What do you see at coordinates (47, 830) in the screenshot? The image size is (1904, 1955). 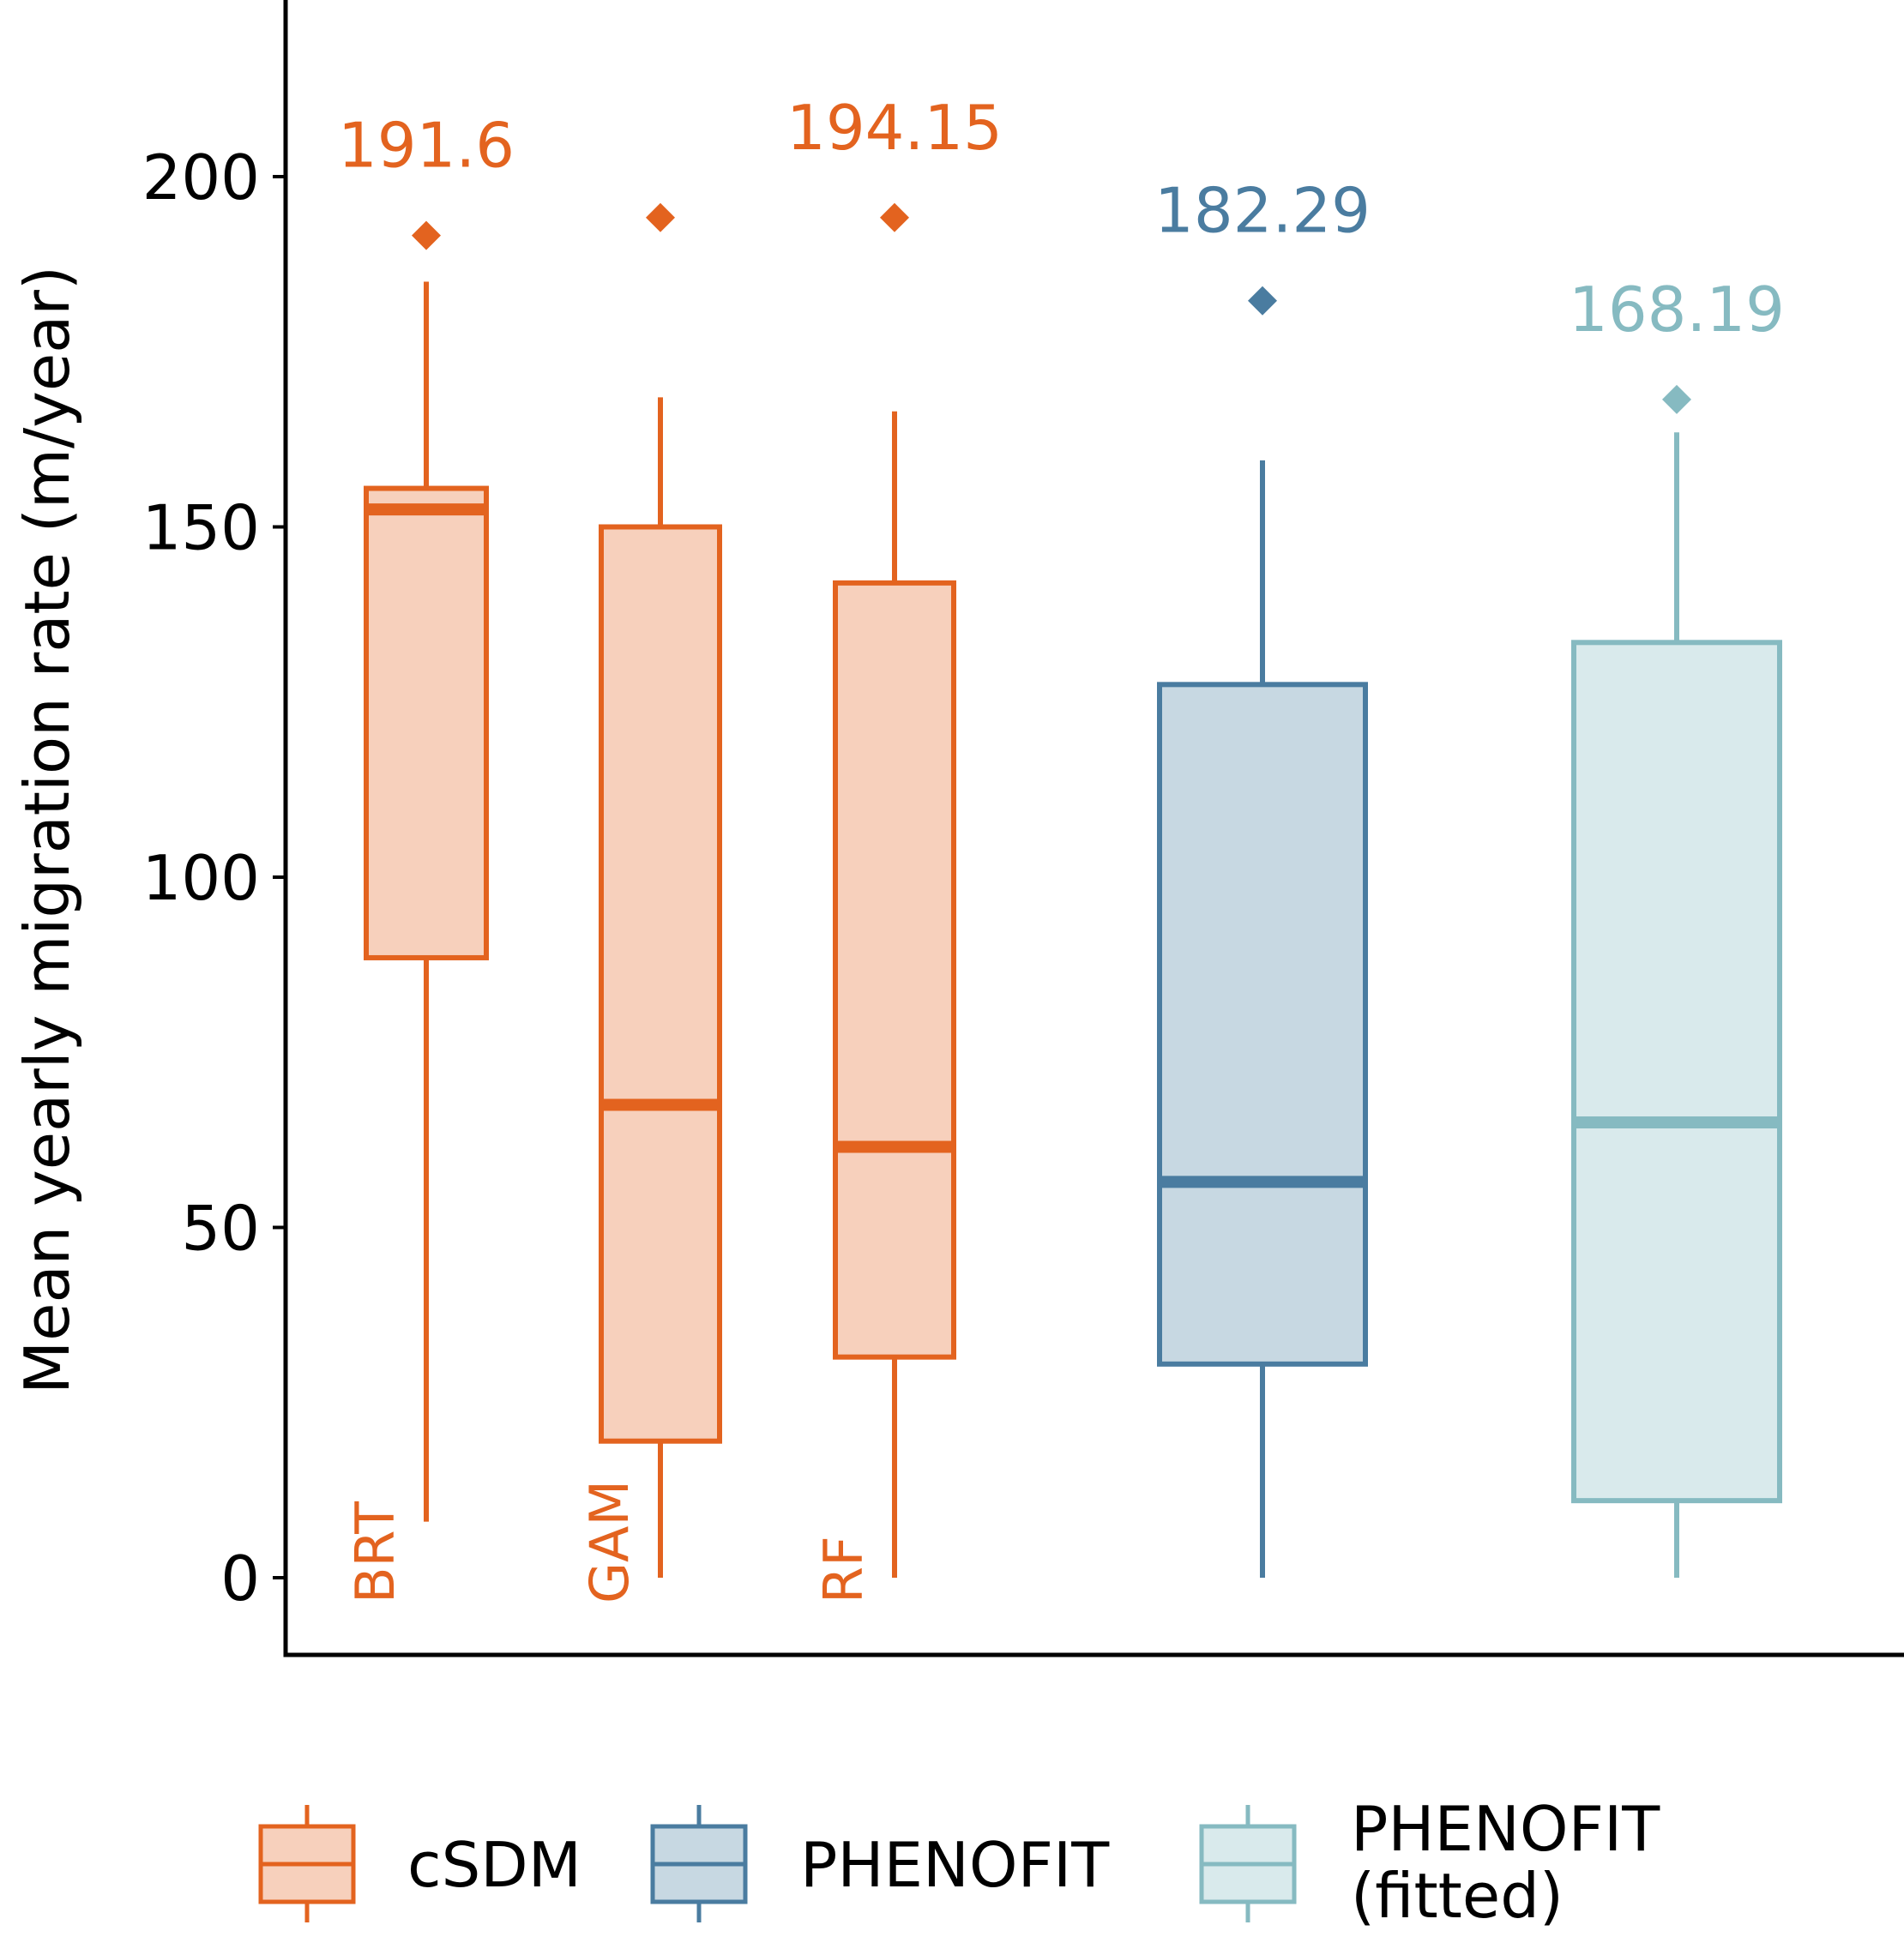 I see `y-axis-label: Mean yearly migration rate (m/year)` at bounding box center [47, 830].